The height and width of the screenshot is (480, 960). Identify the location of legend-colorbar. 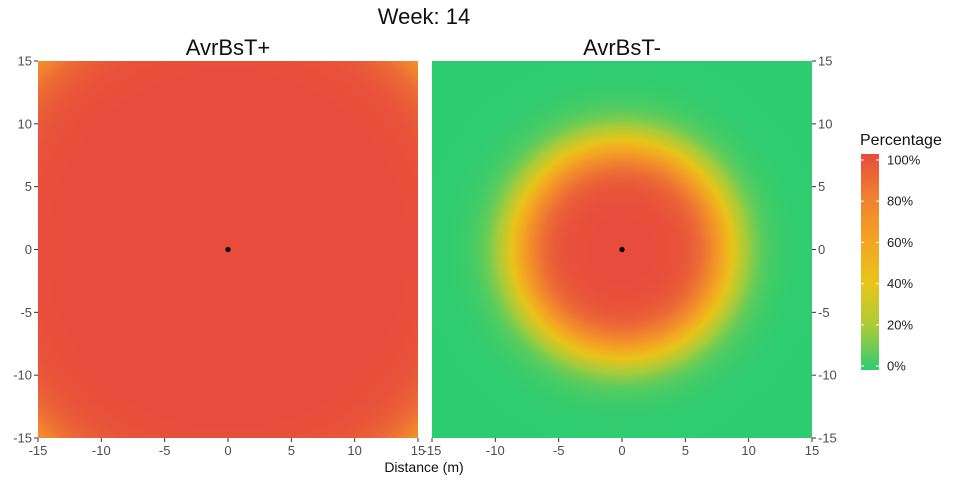
(870, 262).